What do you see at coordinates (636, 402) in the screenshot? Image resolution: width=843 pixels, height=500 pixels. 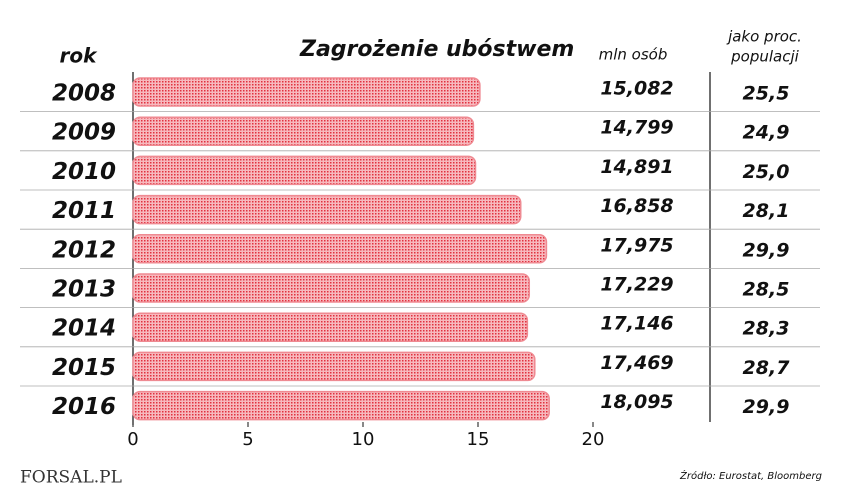 I see `value-label: 18,095` at bounding box center [636, 402].